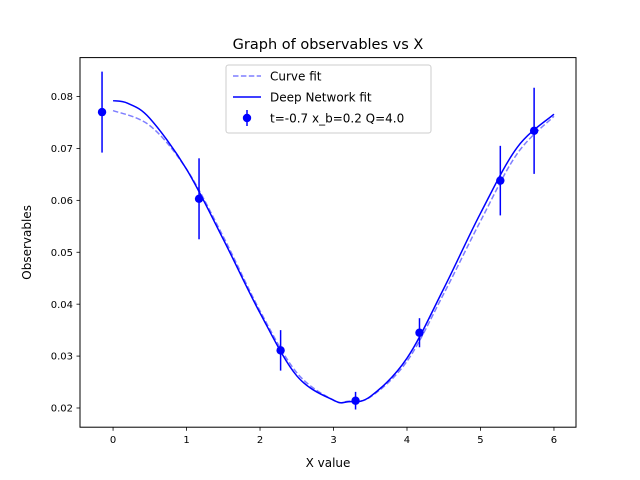 The width and height of the screenshot is (640, 480). What do you see at coordinates (321, 98) in the screenshot?
I see `legend-label: Deep Network fit` at bounding box center [321, 98].